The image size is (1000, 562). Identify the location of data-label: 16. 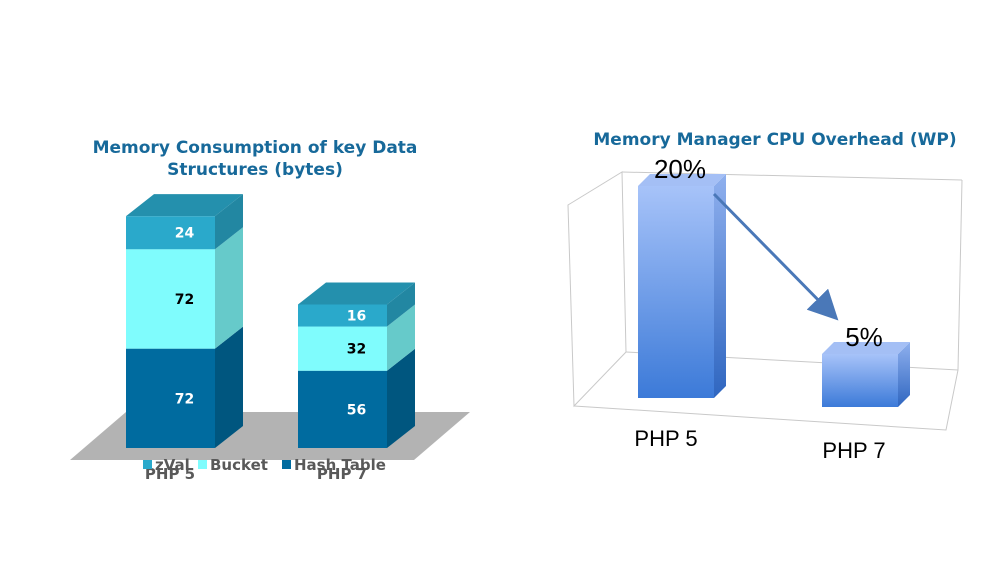
(356, 317).